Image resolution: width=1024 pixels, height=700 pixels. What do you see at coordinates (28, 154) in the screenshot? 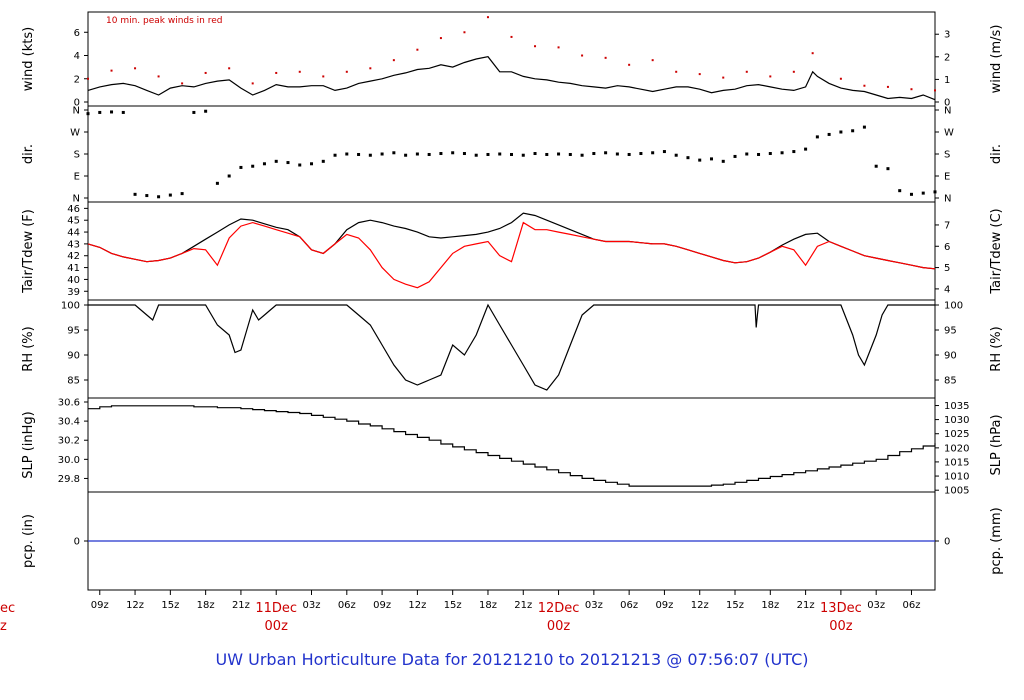
I see `dir-left-axis-label: dir.` at bounding box center [28, 154].